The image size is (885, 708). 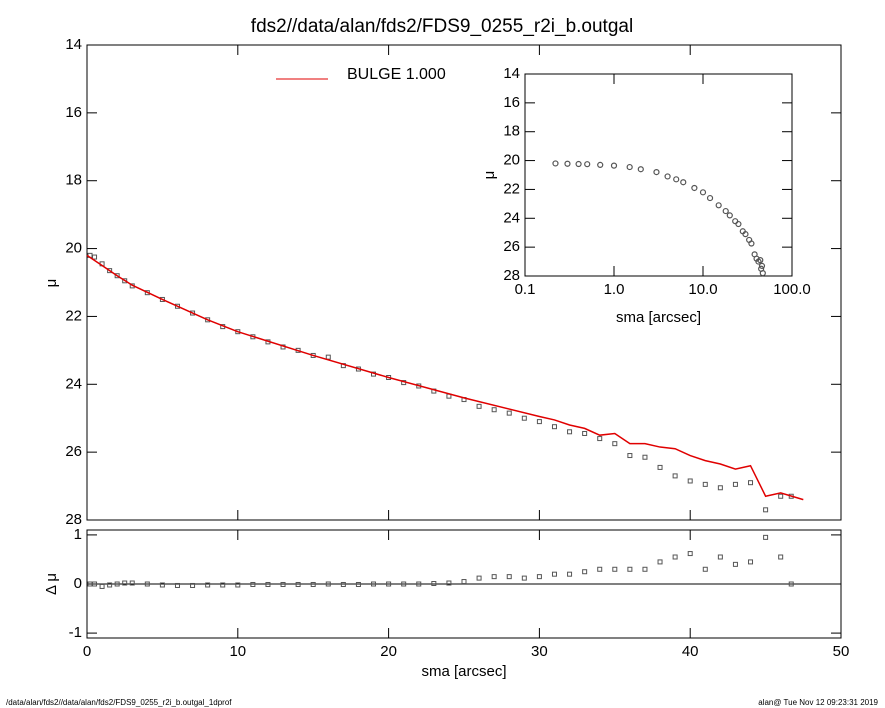 I want to click on y-tick-label: 20, so click(x=511, y=160).